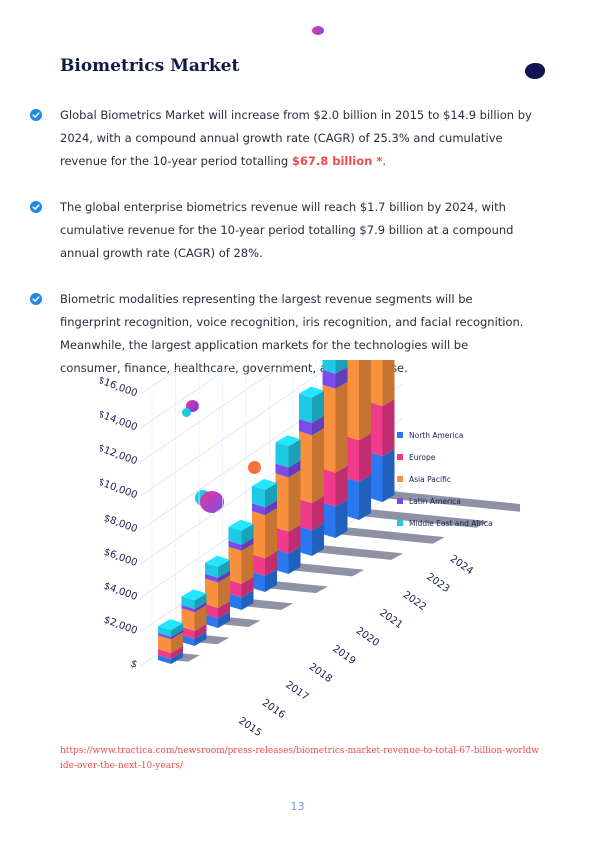  I want to click on legend-label: Middle East and Africa, so click(451, 523).